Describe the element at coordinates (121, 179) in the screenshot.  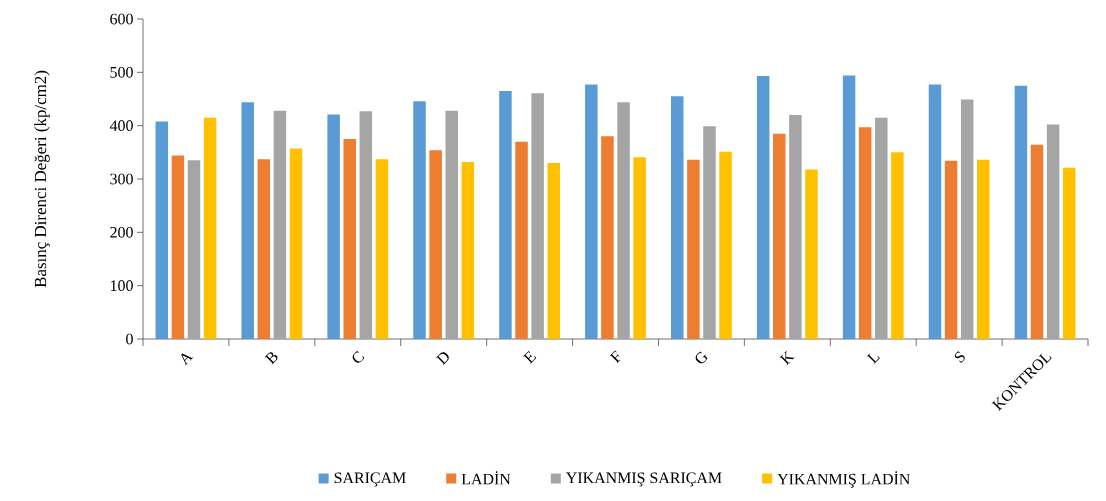
I see `y-tick-label: 300` at that location.